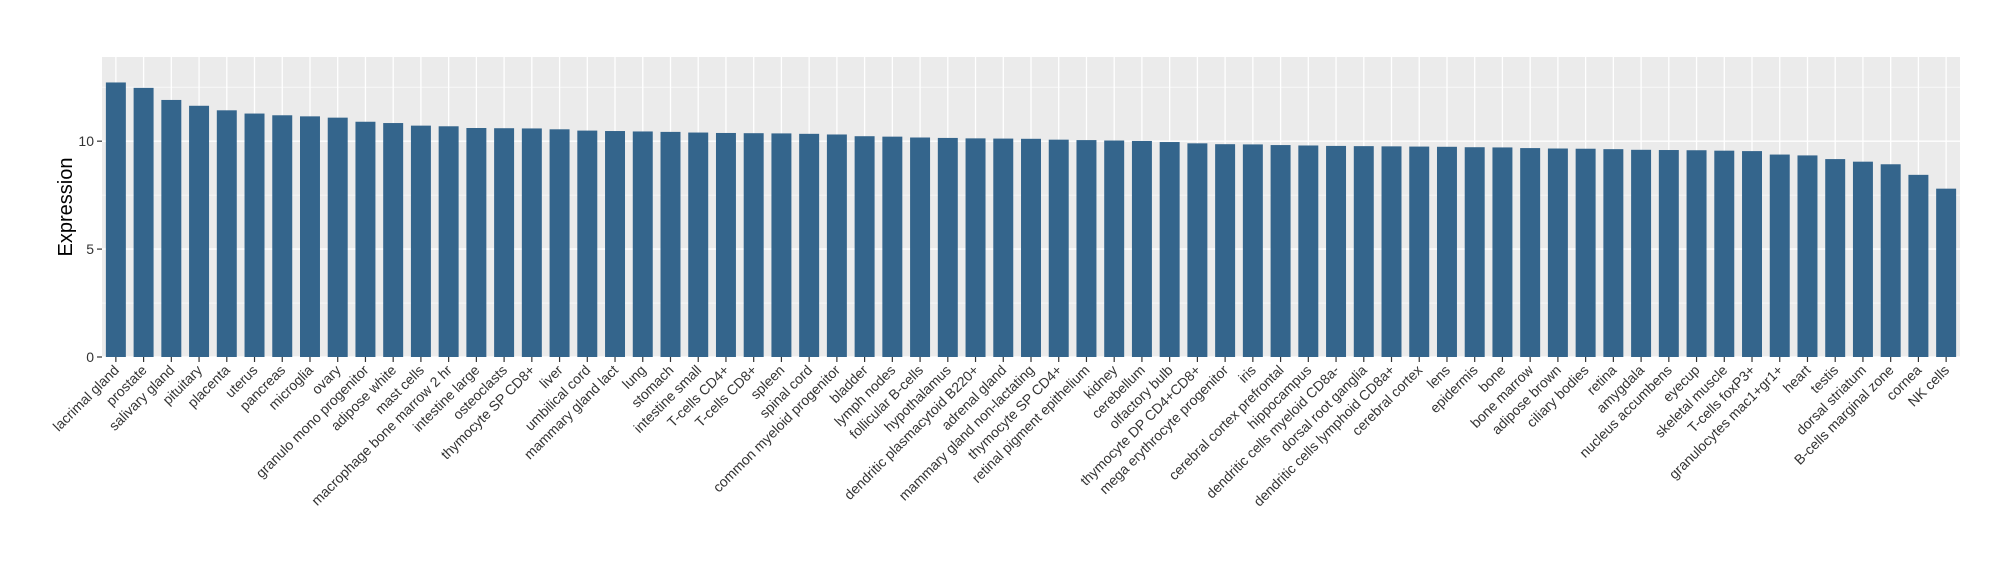  I want to click on y-axis: 0 5 10, so click(90, 249).